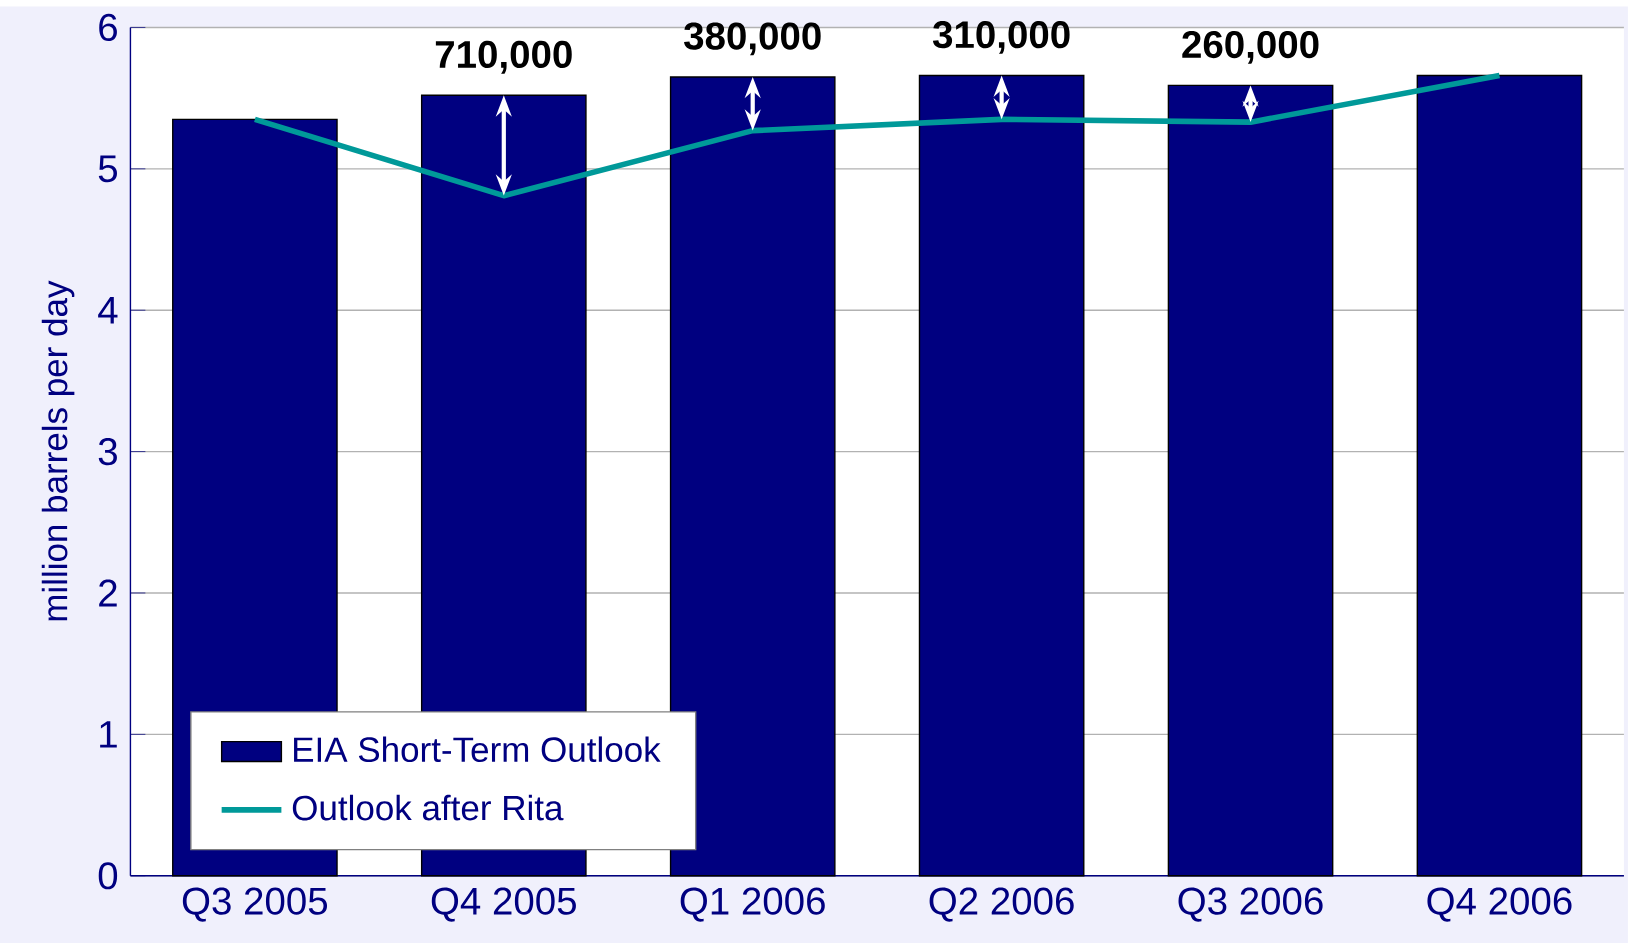  I want to click on y-tick-label: 4, so click(108, 310).